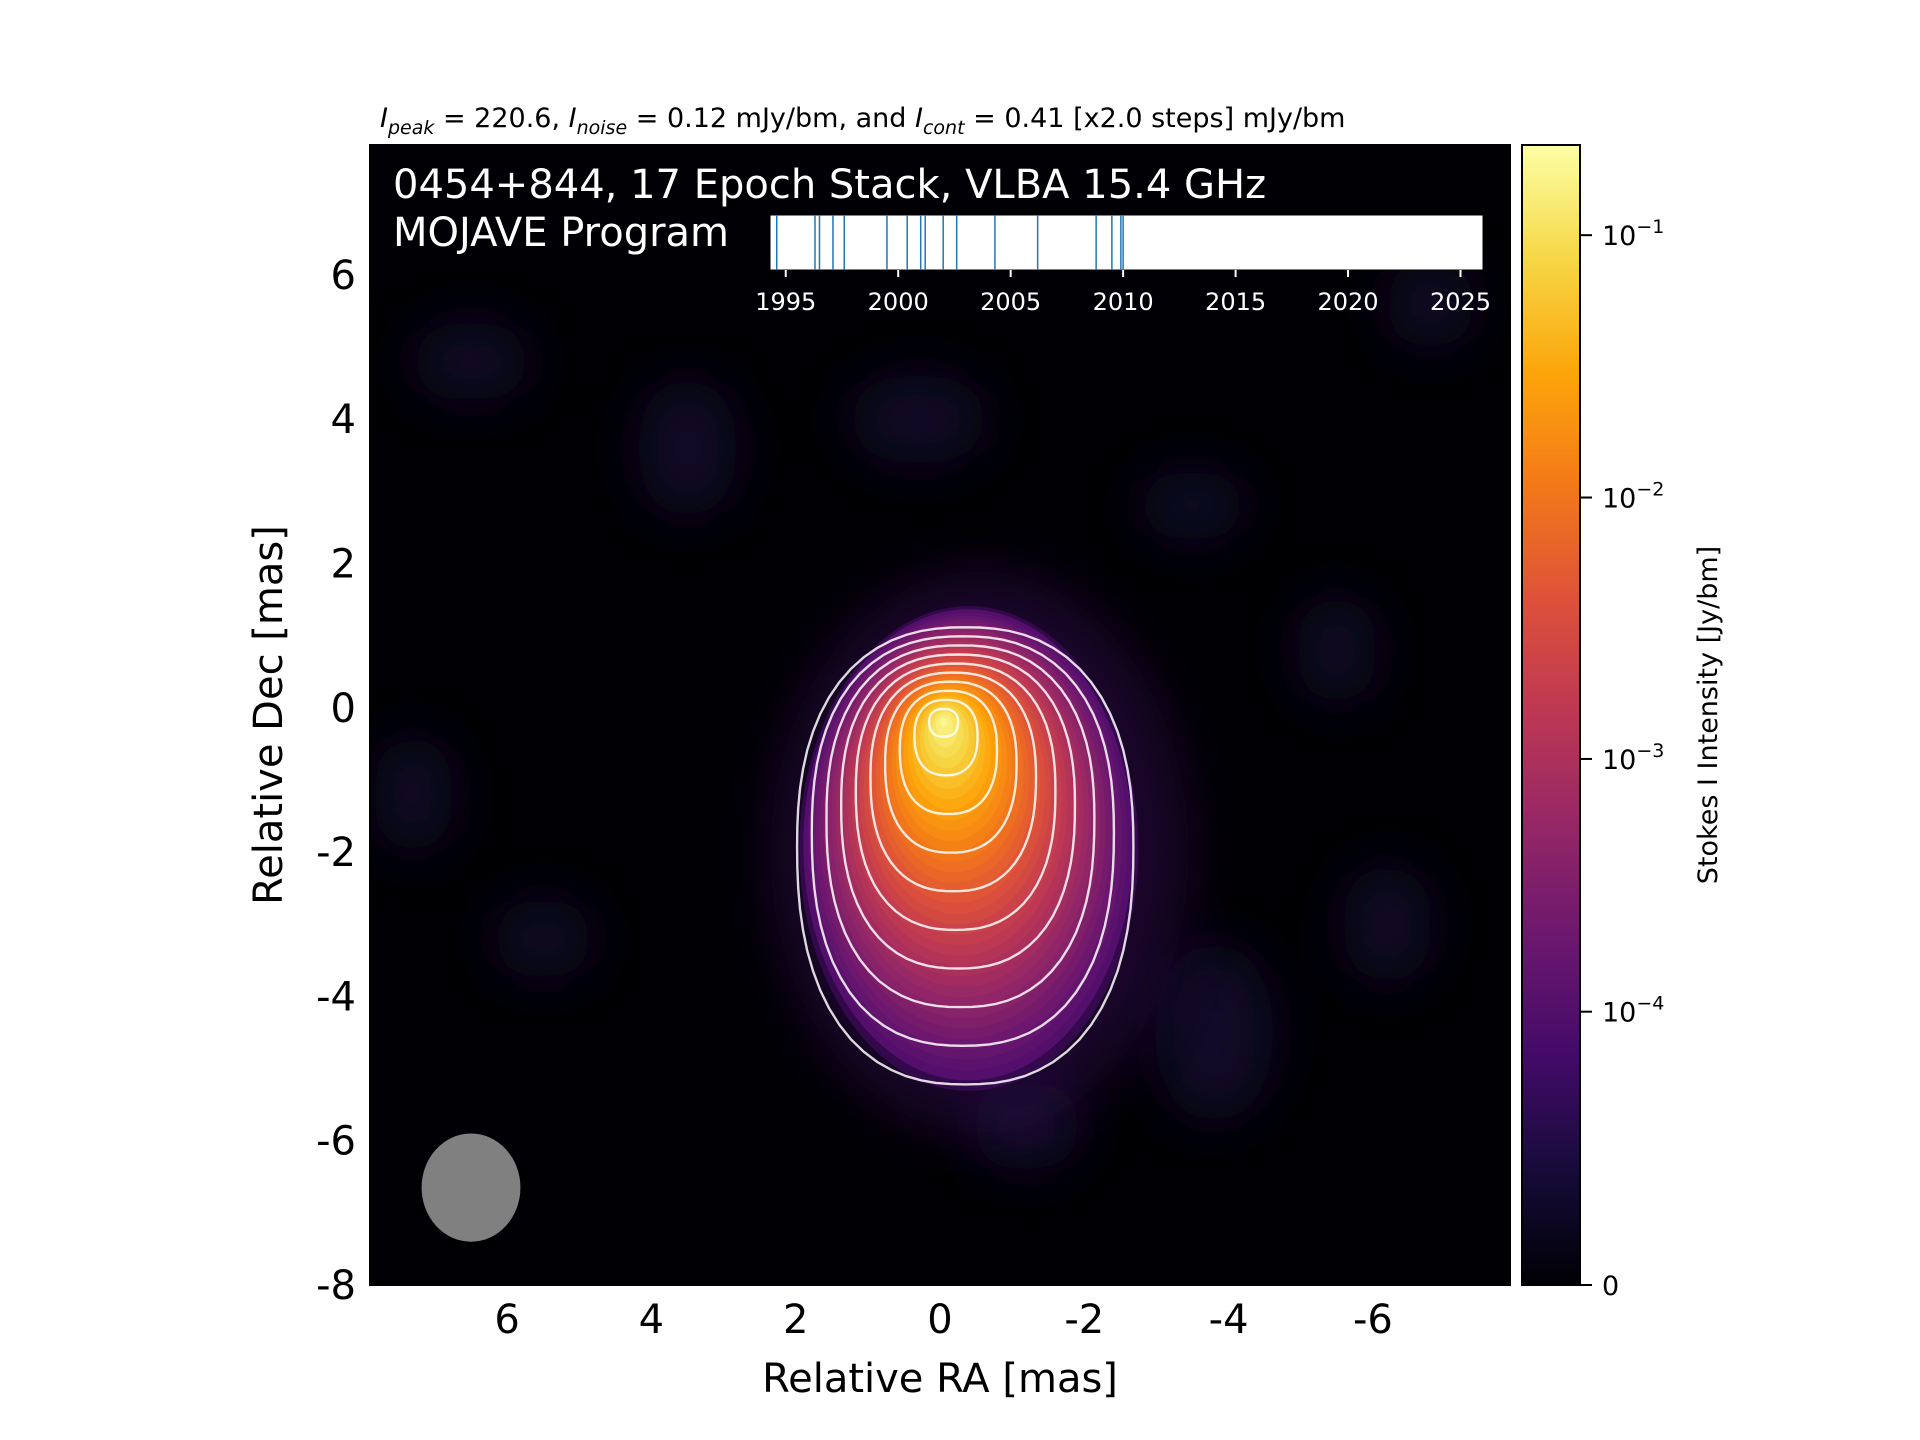  What do you see at coordinates (1633, 234) in the screenshot?
I see `colorbar-tick-label: 10⁻¹` at bounding box center [1633, 234].